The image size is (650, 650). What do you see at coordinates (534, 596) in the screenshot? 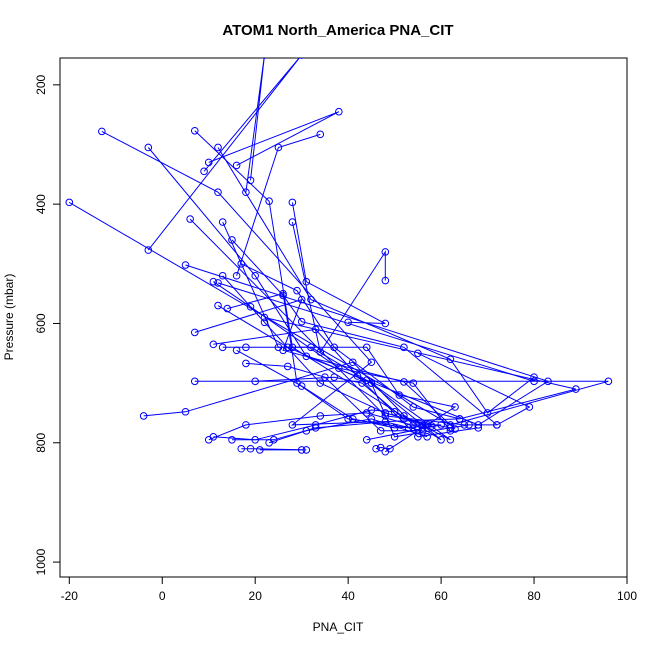
I see `x-tick-label: 80` at bounding box center [534, 596].